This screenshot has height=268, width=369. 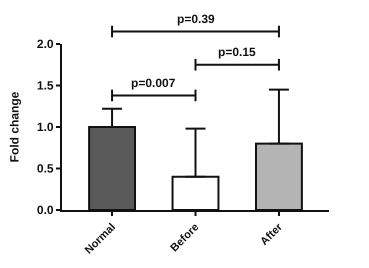 What do you see at coordinates (45, 169) in the screenshot?
I see `y-tick-label: 0.5` at bounding box center [45, 169].